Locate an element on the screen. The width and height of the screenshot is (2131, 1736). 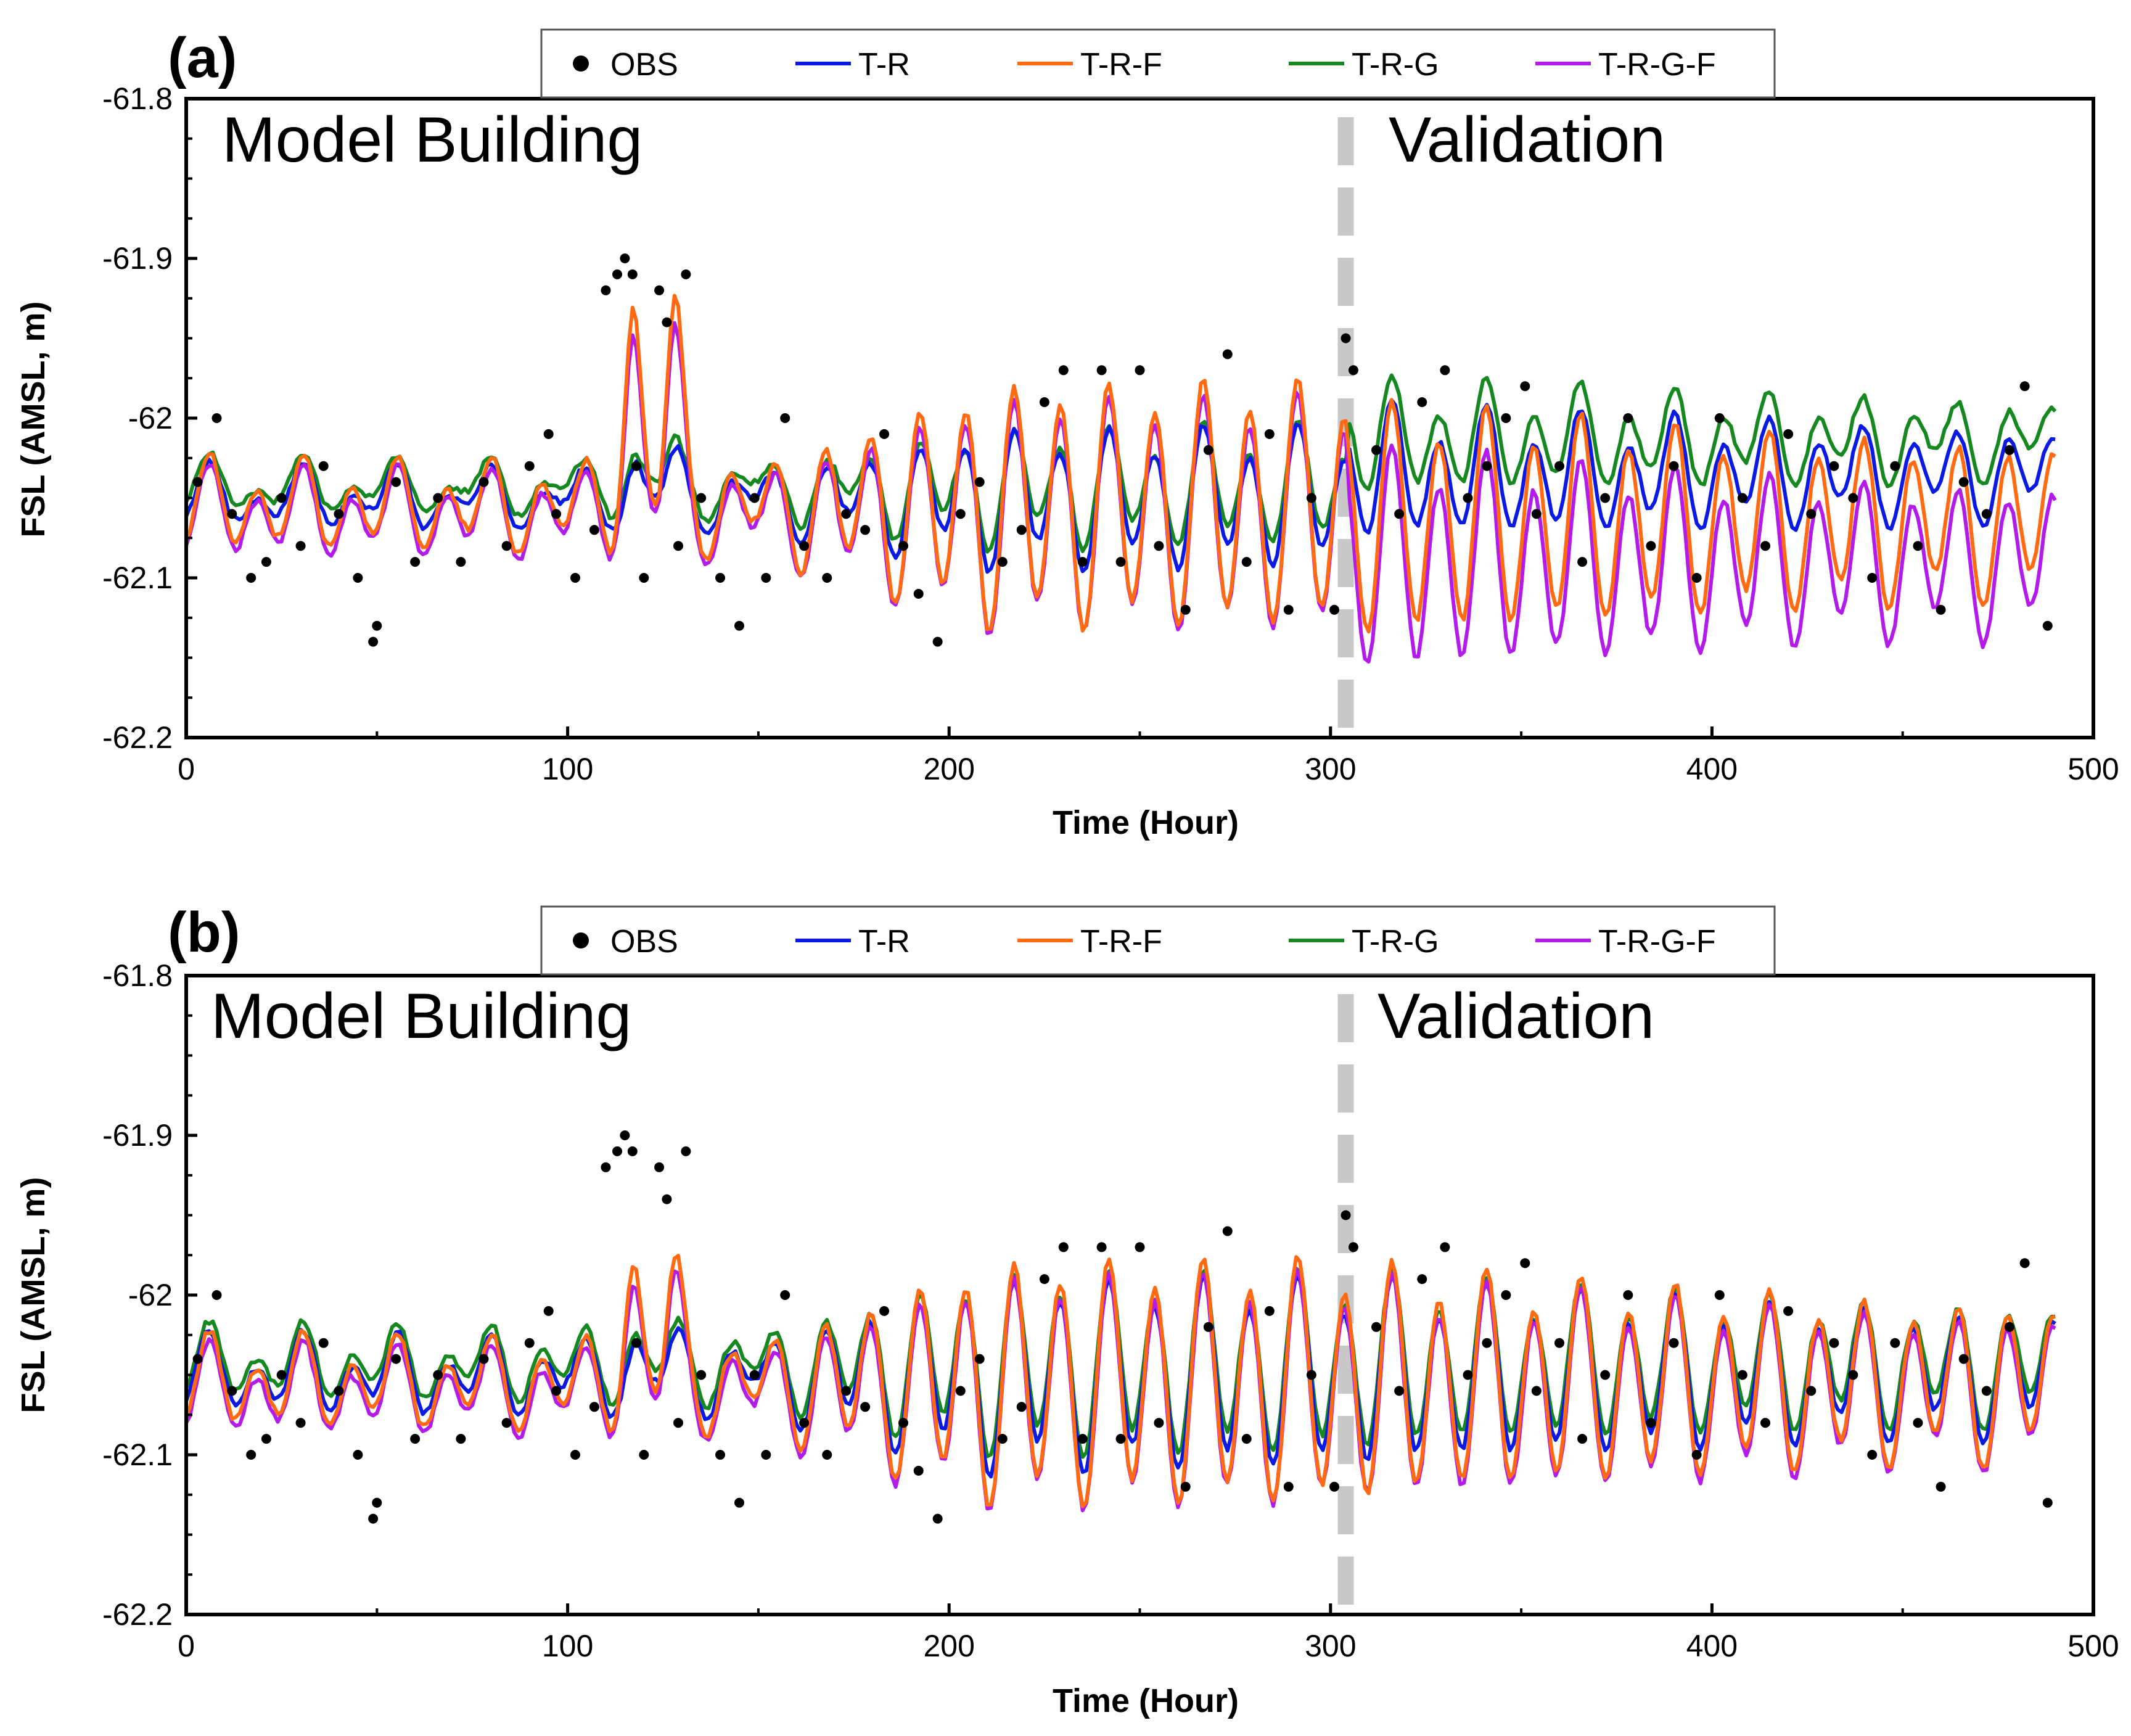
legend-label-t-r-g-f: T-R-G-F is located at coordinates (1657, 942).